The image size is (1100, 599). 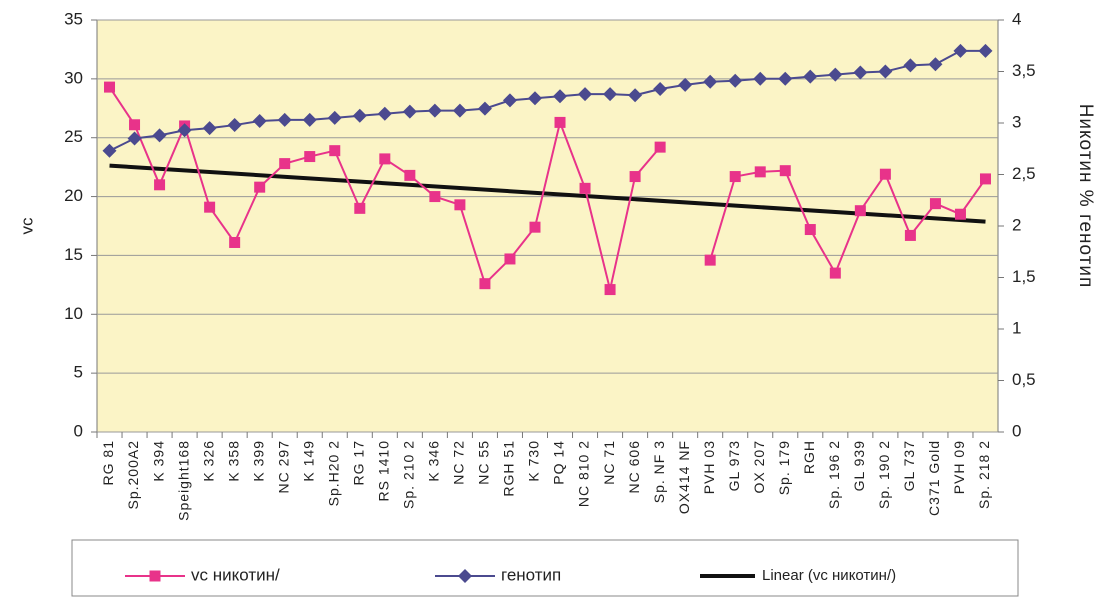 What do you see at coordinates (934, 478) in the screenshot?
I see `x-tick-label: C371 Gold` at bounding box center [934, 478].